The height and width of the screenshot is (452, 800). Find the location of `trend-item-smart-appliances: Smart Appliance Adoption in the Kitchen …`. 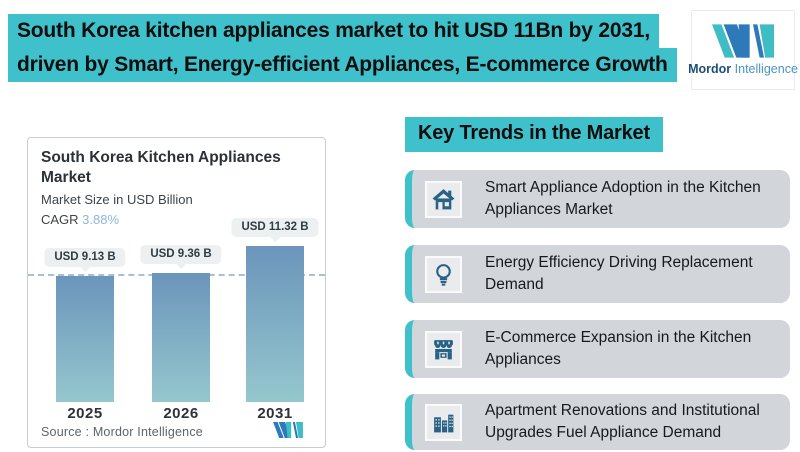

trend-item-smart-appliances: Smart Appliance Adoption in the Kitchen … is located at coordinates (597, 199).